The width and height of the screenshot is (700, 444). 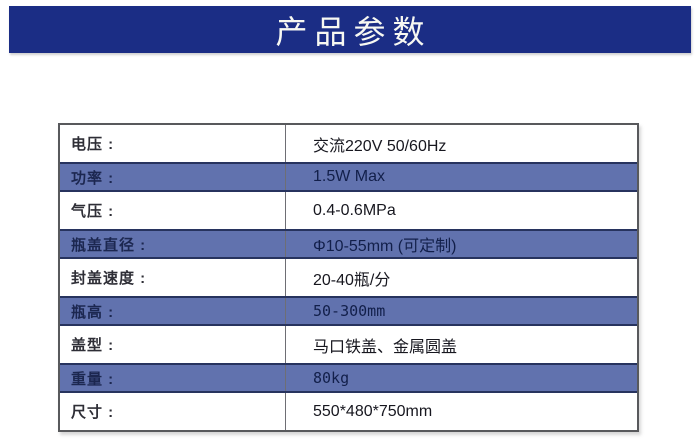 What do you see at coordinates (353, 31) in the screenshot?
I see `page-title: 产品参数` at bounding box center [353, 31].